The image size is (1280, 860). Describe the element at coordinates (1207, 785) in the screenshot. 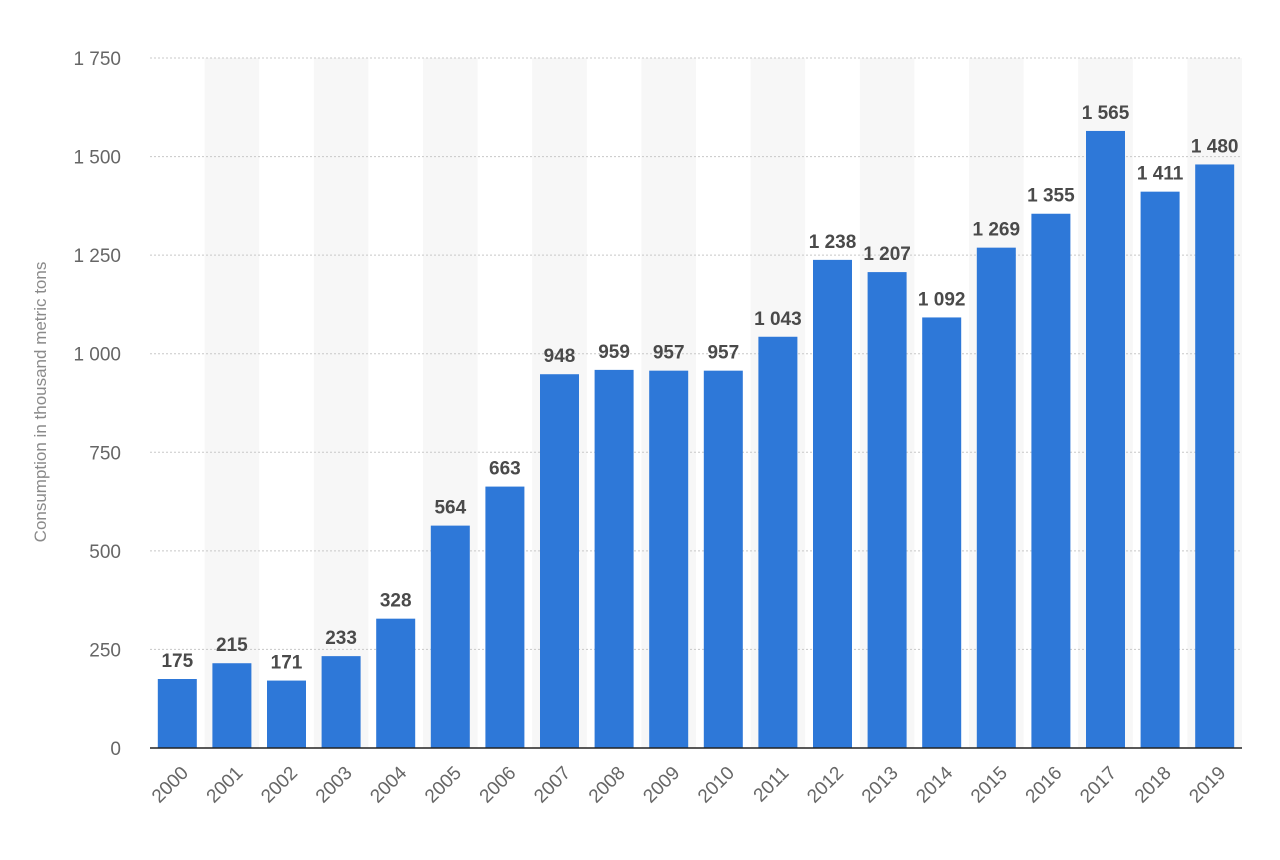

I see `x-tick-label: 2019` at that location.